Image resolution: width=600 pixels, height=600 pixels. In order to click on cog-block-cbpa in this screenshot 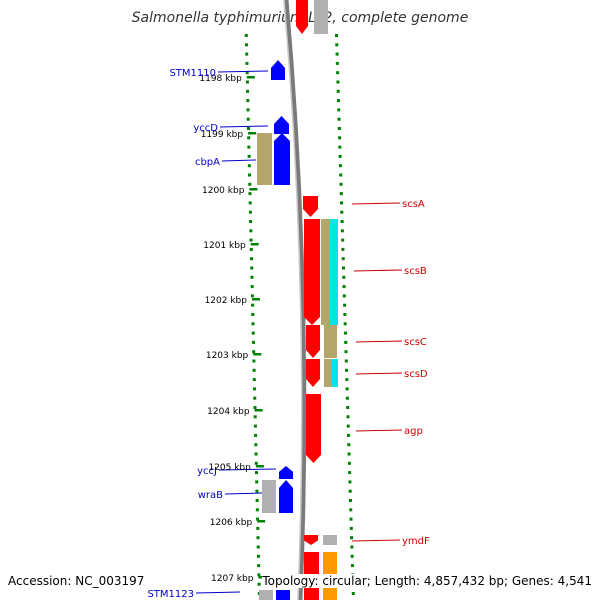, I will do `click(264, 159)`.